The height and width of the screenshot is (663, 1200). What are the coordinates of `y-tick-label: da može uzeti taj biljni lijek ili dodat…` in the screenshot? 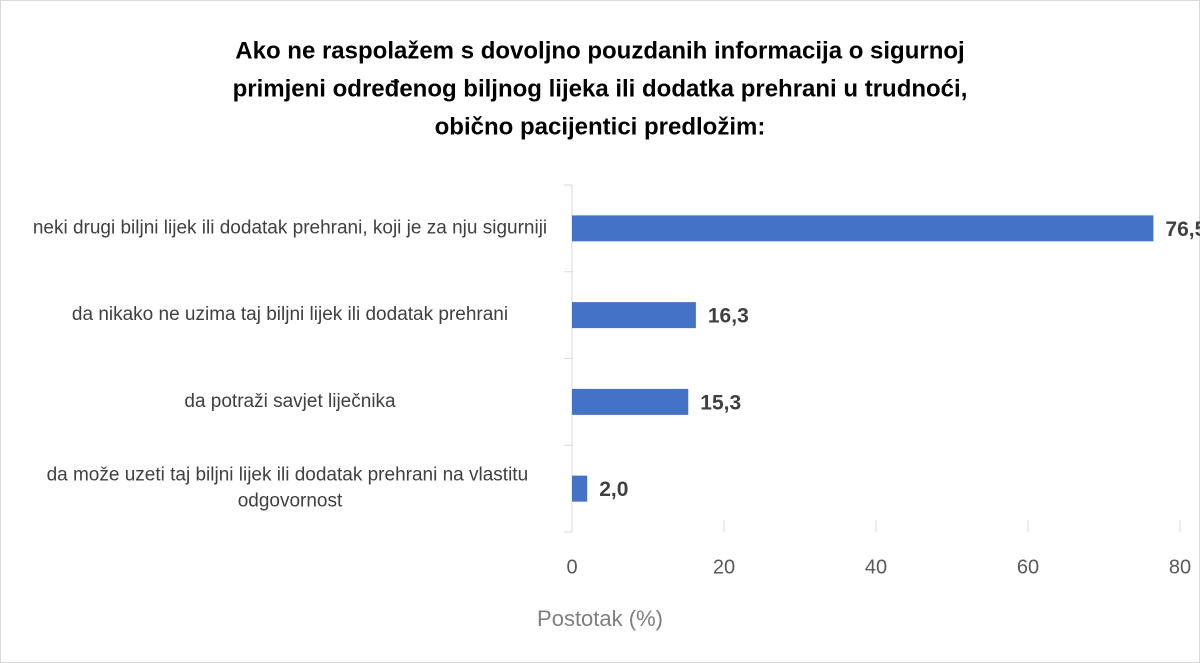 It's located at (290, 488).